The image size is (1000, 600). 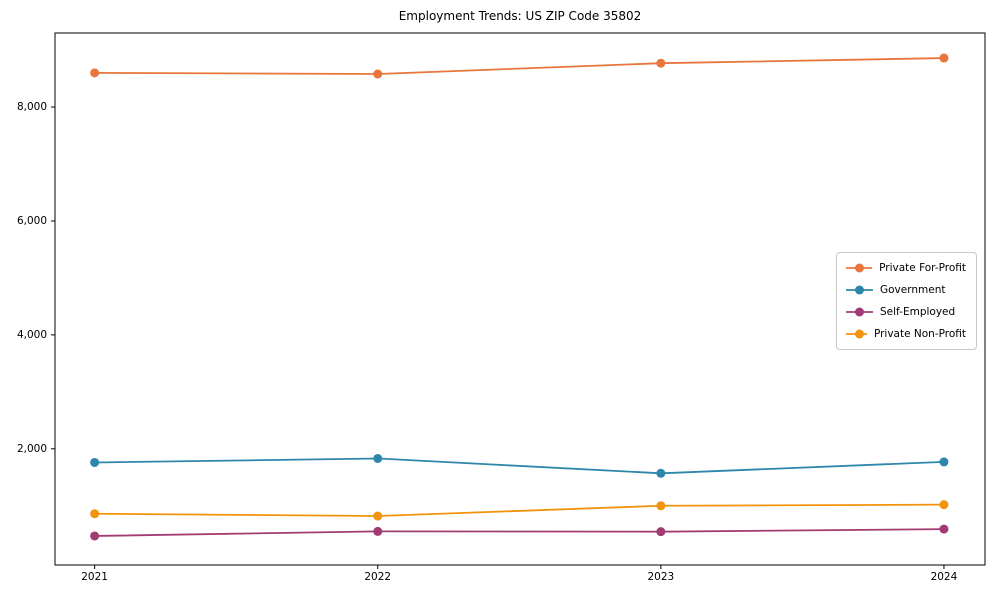 I want to click on legend-label: Government, so click(x=913, y=290).